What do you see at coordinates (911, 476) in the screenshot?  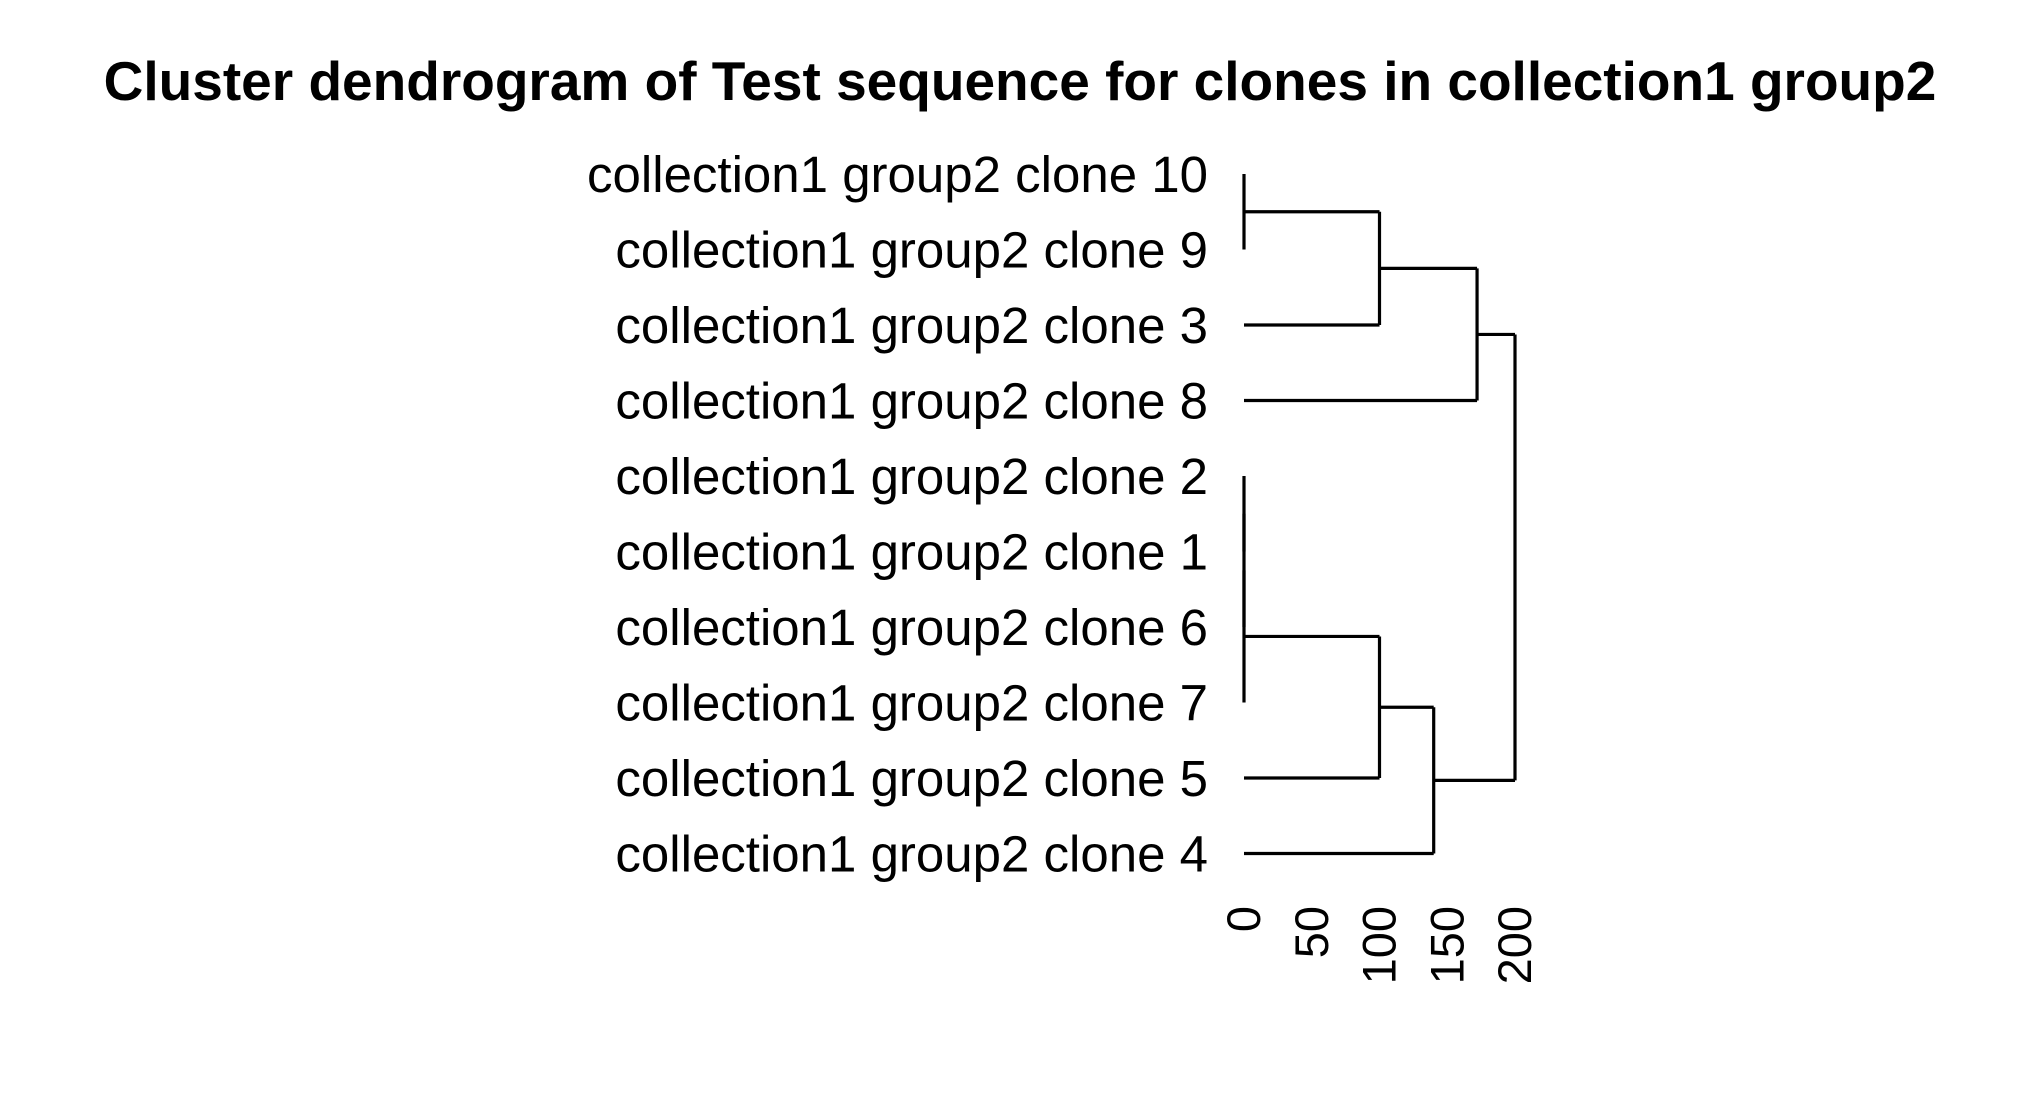 I see `leaf-label: collection1 group2 clone 2` at bounding box center [911, 476].